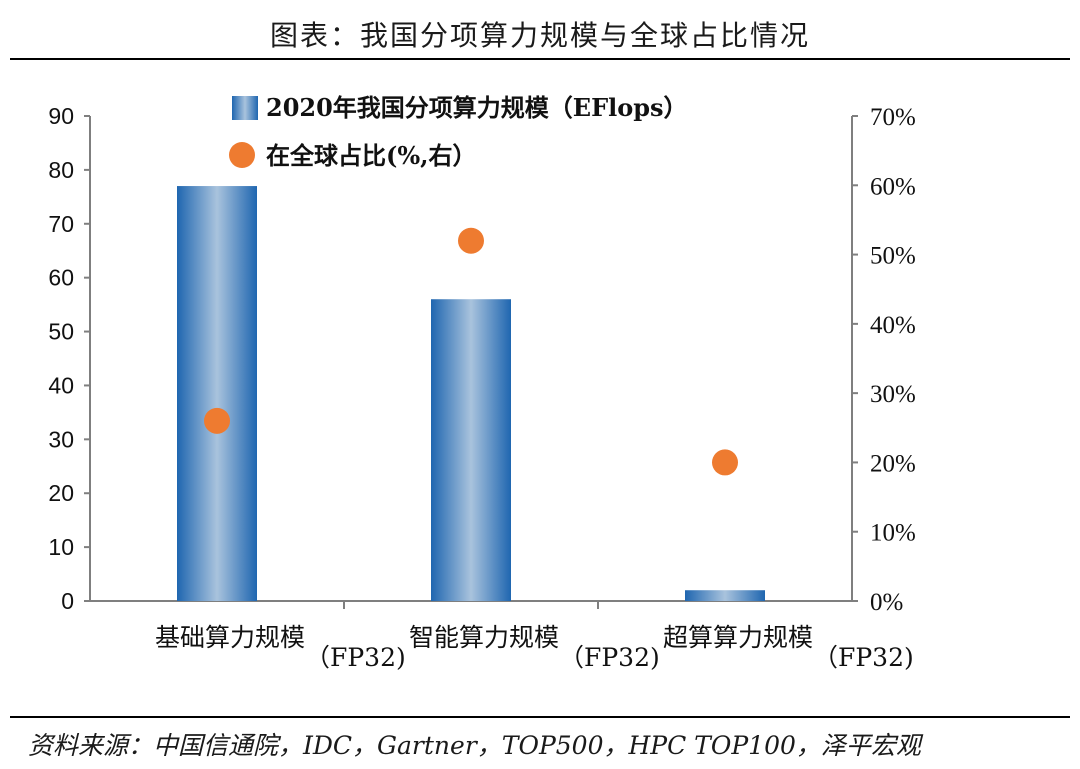 The height and width of the screenshot is (769, 1080). Describe the element at coordinates (788, 647) in the screenshot. I see `category-label: 超算算力规模（FP32)` at that location.